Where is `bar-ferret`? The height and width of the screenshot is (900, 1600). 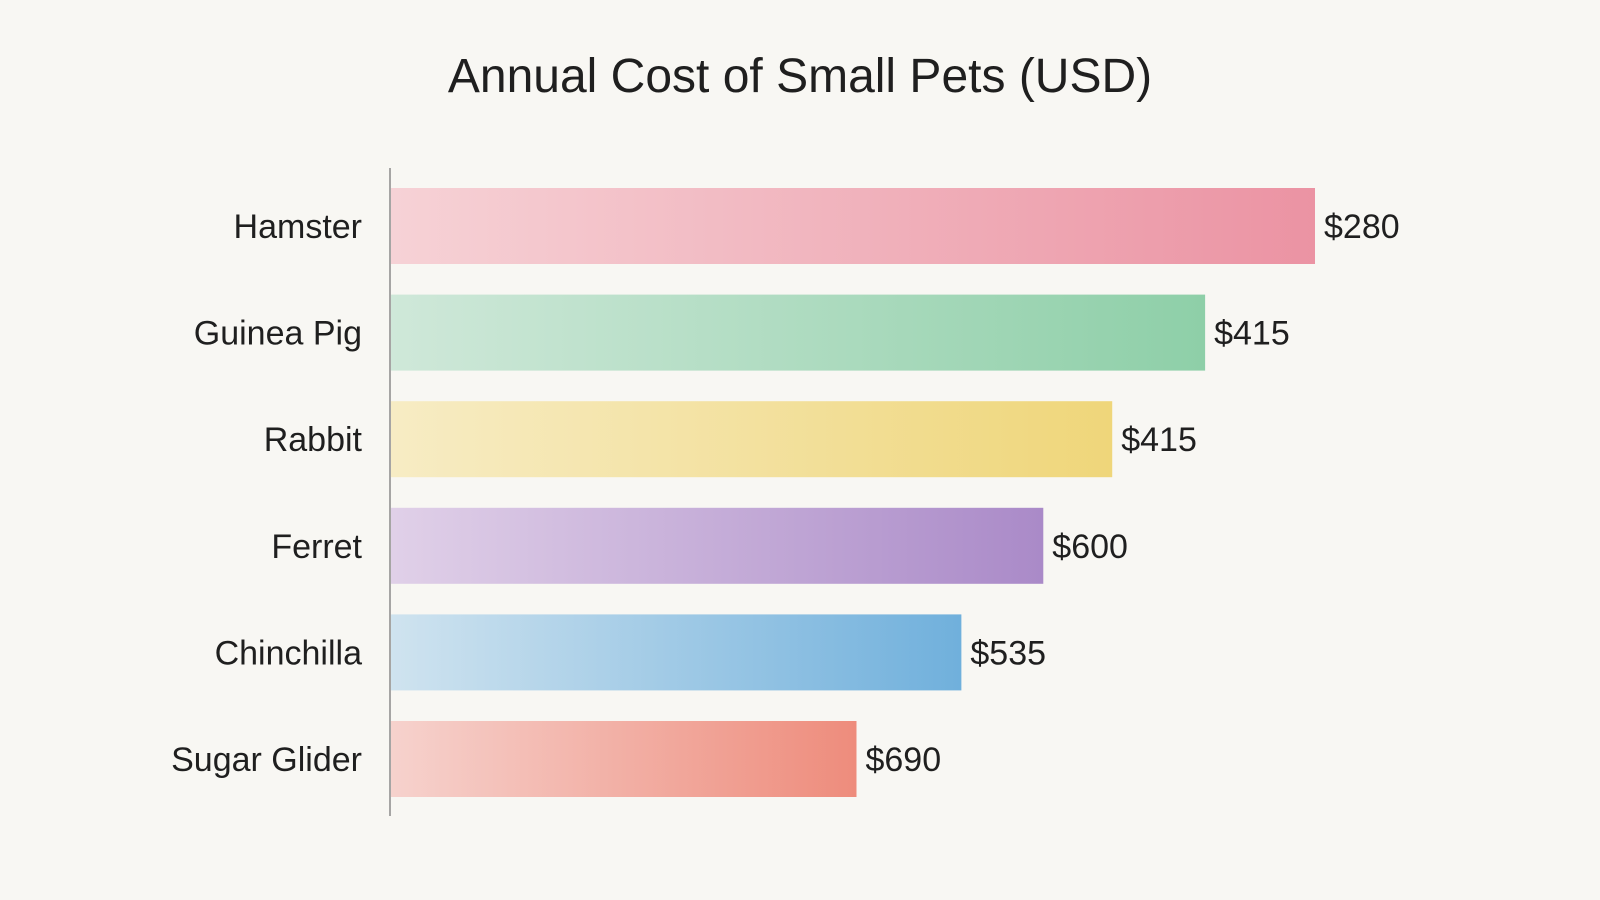
bar-ferret is located at coordinates (717, 545).